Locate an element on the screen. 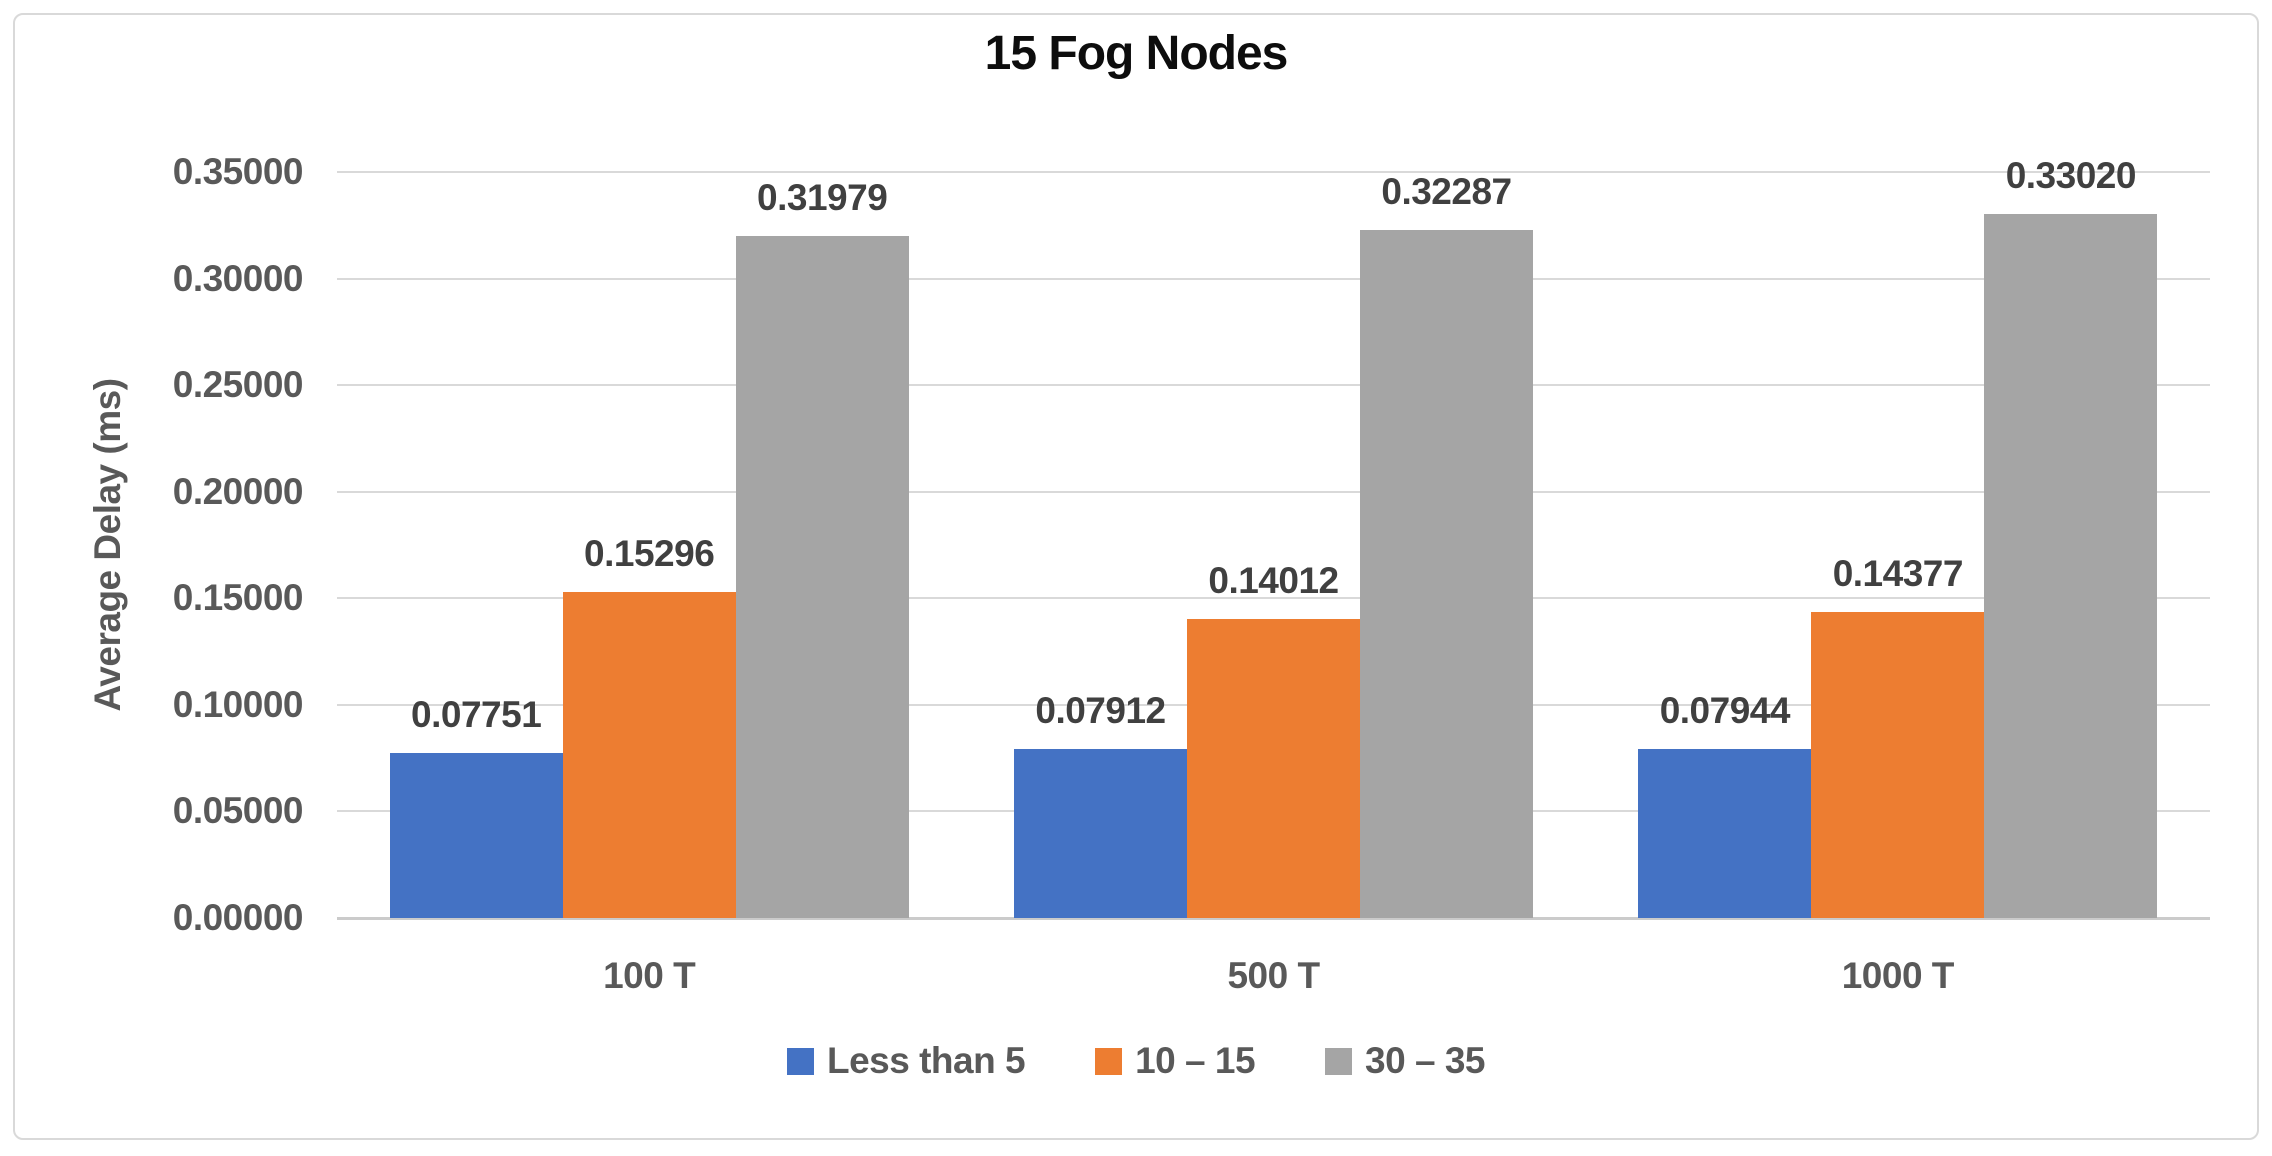 This screenshot has width=2272, height=1156. x-category-label: 100 T is located at coordinates (649, 975).